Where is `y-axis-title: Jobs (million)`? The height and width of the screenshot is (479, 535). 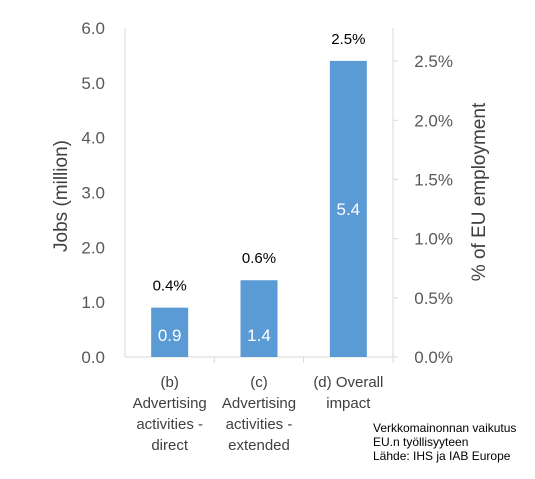
y-axis-title: Jobs (million) is located at coordinates (61, 196).